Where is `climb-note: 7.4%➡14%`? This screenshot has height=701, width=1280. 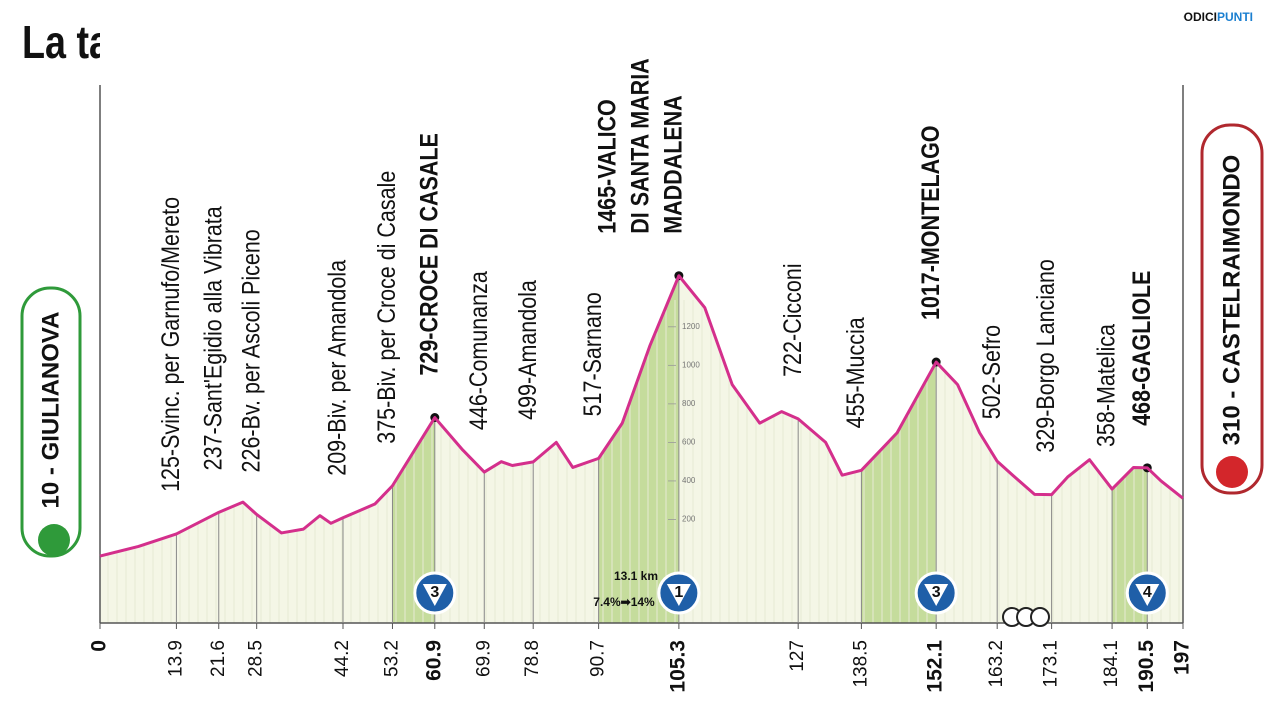 climb-note: 7.4%➡14% is located at coordinates (624, 602).